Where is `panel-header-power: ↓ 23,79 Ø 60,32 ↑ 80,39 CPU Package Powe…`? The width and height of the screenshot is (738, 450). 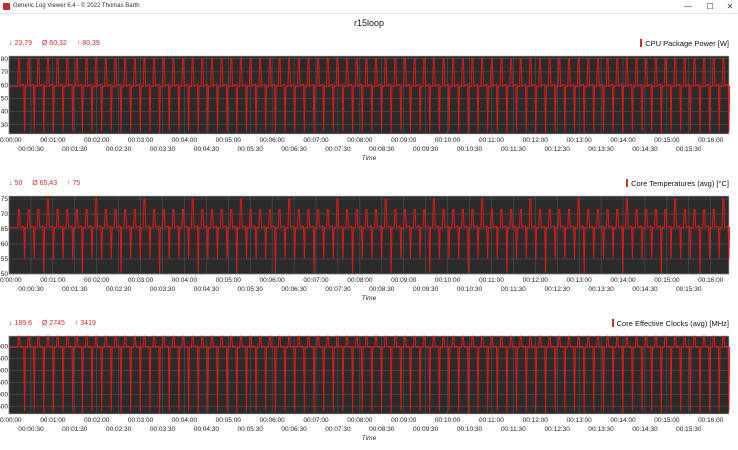 panel-header-power: ↓ 23,79 Ø 60,32 ↑ 80,39 CPU Package Powe… is located at coordinates (369, 44).